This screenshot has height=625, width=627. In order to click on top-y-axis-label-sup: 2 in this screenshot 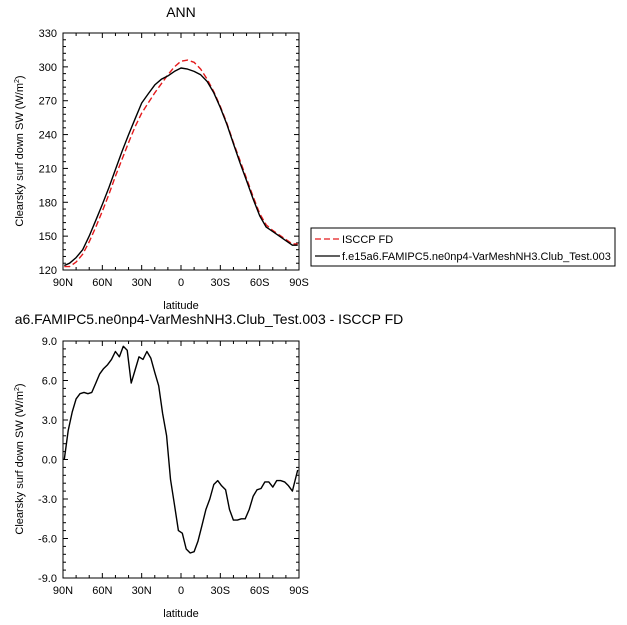, I will do `click(17, 81)`.